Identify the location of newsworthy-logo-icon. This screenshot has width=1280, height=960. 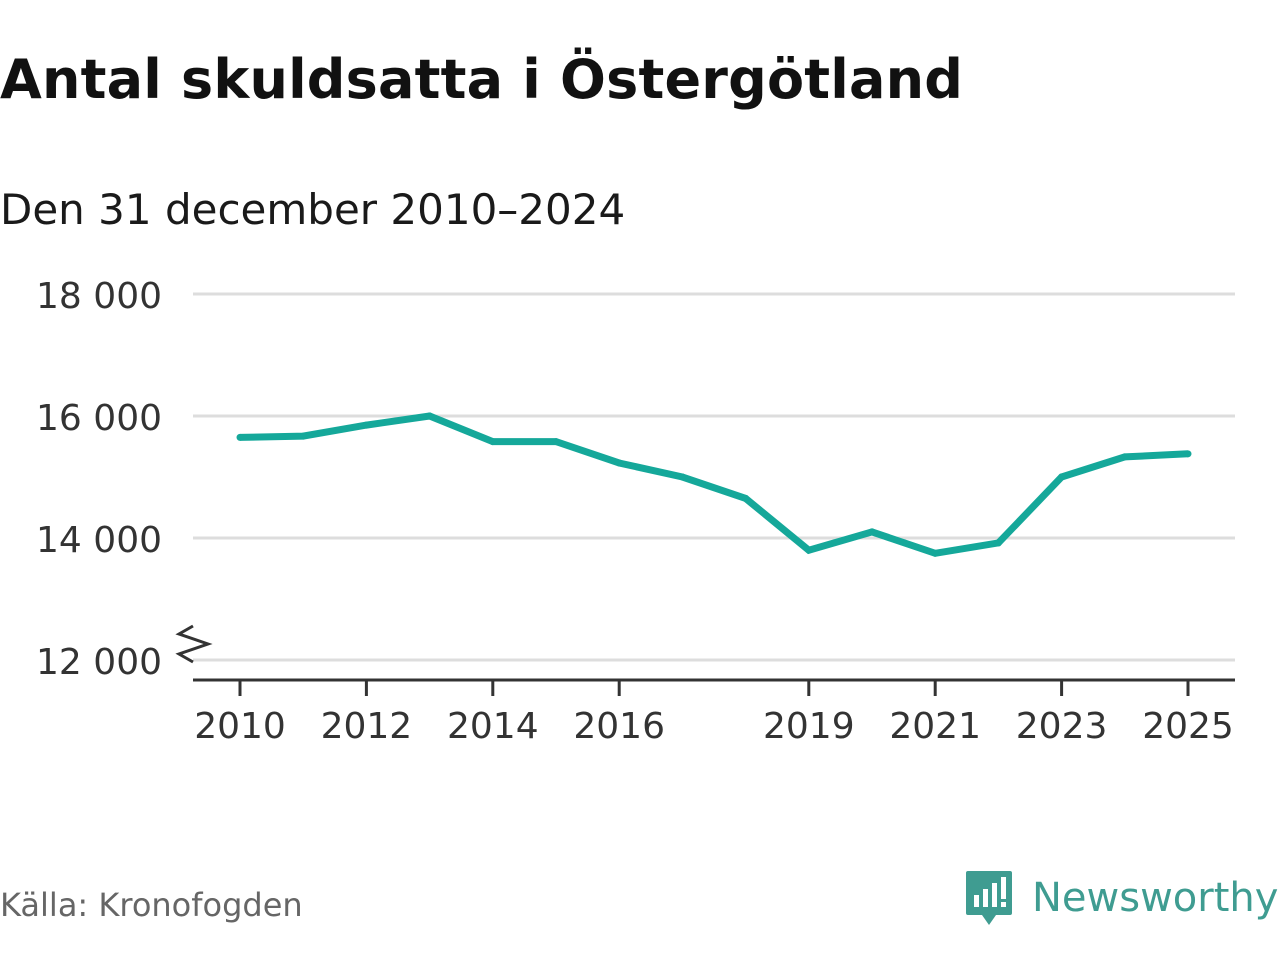
(989, 898).